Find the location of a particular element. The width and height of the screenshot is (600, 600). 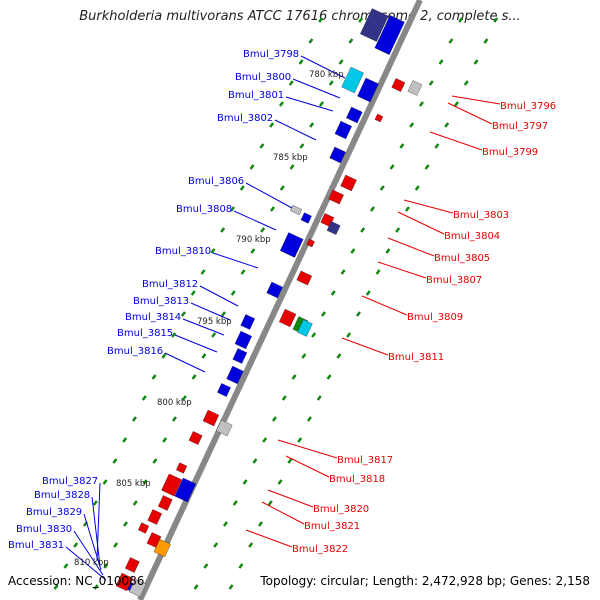

gene-label-left: Bmul_3813 is located at coordinates (161, 301).